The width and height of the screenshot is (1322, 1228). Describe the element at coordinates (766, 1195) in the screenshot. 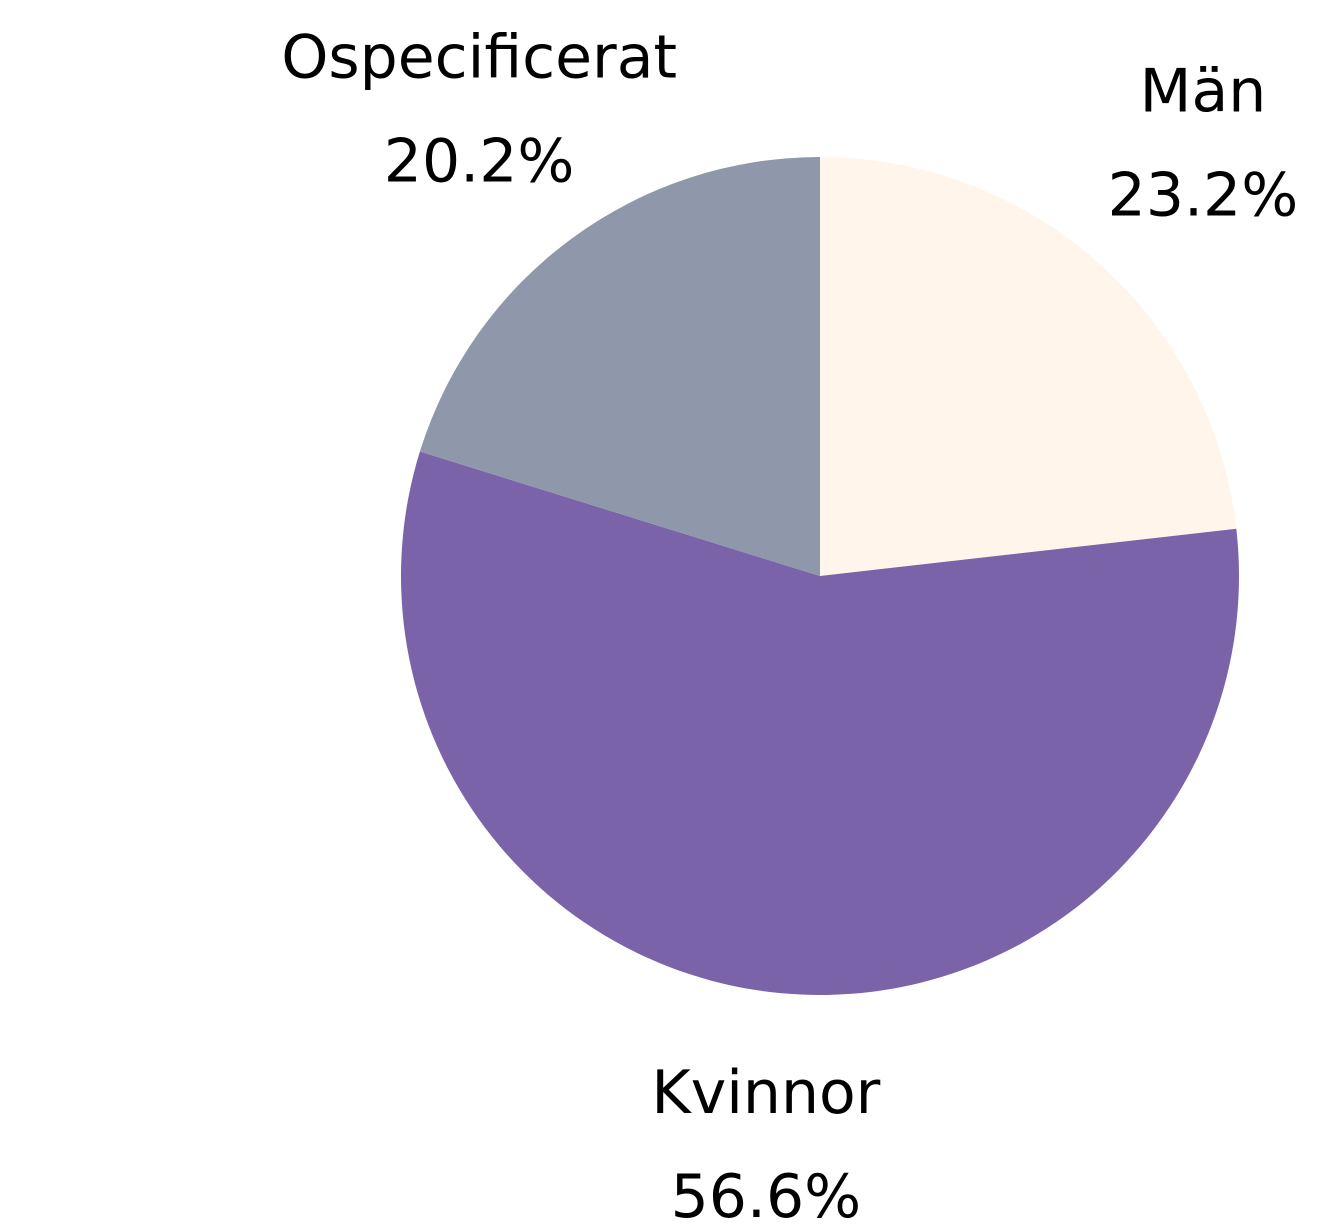

I see `slice-value-label: 56.6%` at that location.